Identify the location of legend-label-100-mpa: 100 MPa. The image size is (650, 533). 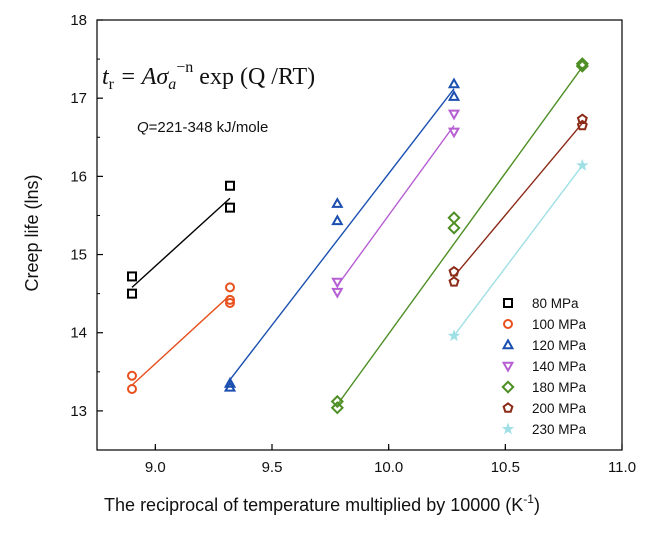
(559, 324).